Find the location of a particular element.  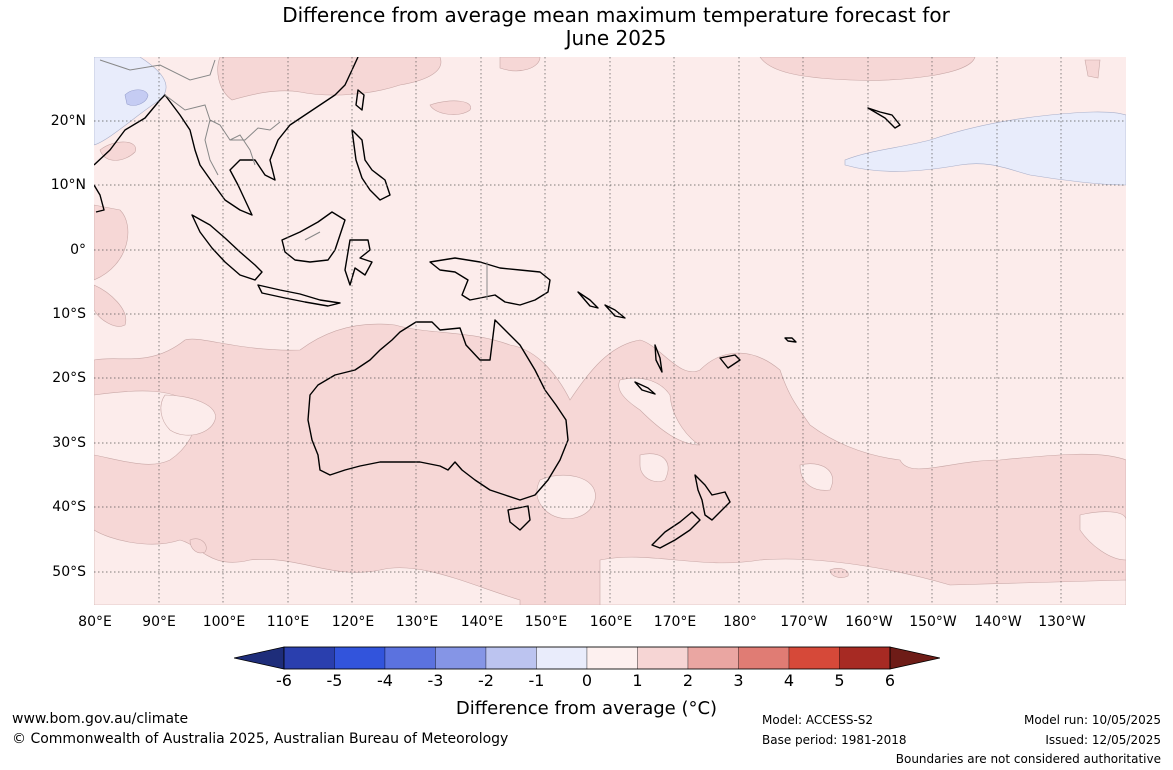

colorbar is located at coordinates (587, 658).